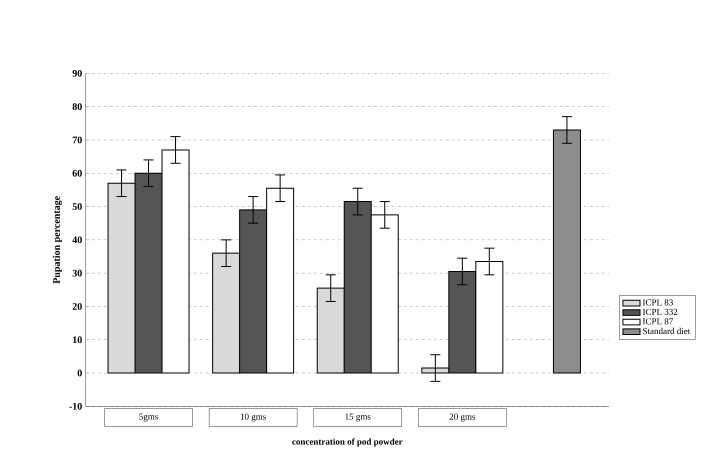  Describe the element at coordinates (77, 73) in the screenshot. I see `y-tick-label: 90` at that location.